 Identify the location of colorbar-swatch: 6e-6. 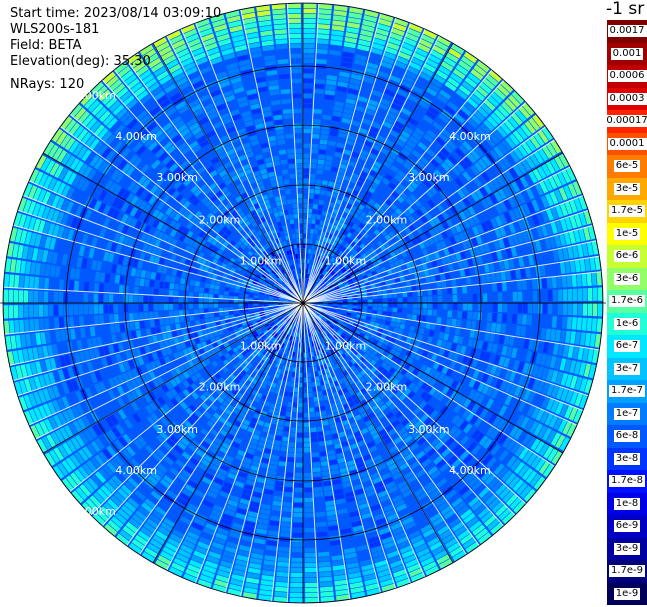
(627, 256).